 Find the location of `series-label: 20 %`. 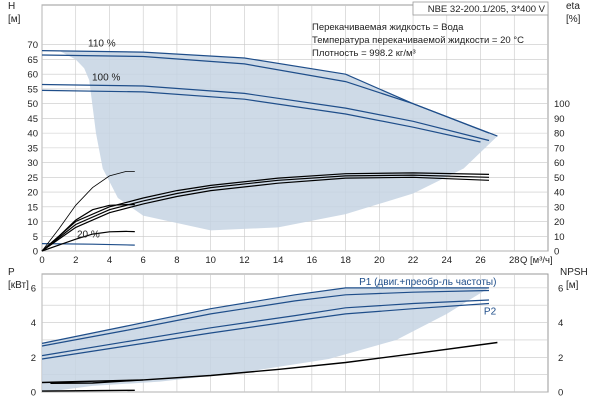

series-label: 20 % is located at coordinates (88, 235).